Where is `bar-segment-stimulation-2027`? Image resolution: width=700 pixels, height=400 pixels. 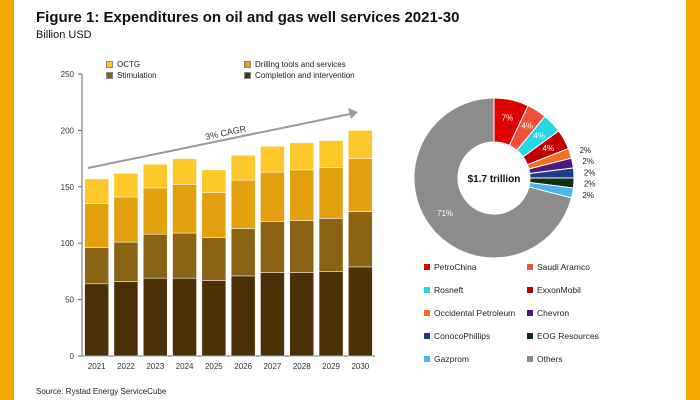 bar-segment-stimulation-2027 is located at coordinates (272, 247).